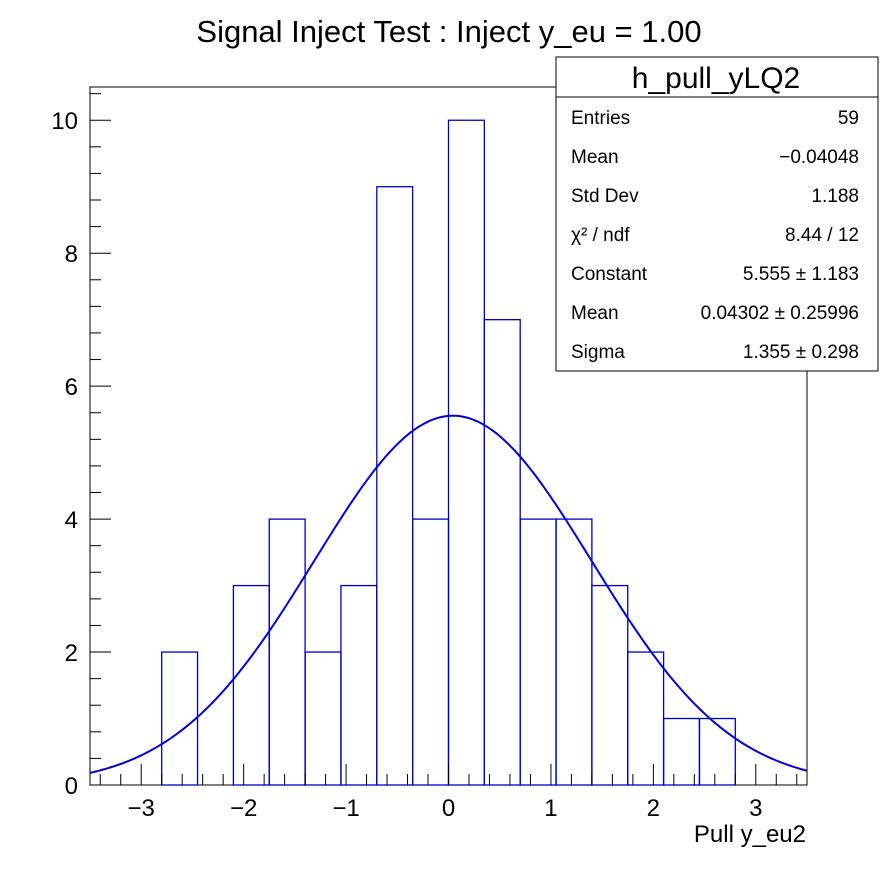 This screenshot has width=896, height=872. Describe the element at coordinates (822, 235) in the screenshot. I see `stats-row-value: 8.44 / 12` at that location.